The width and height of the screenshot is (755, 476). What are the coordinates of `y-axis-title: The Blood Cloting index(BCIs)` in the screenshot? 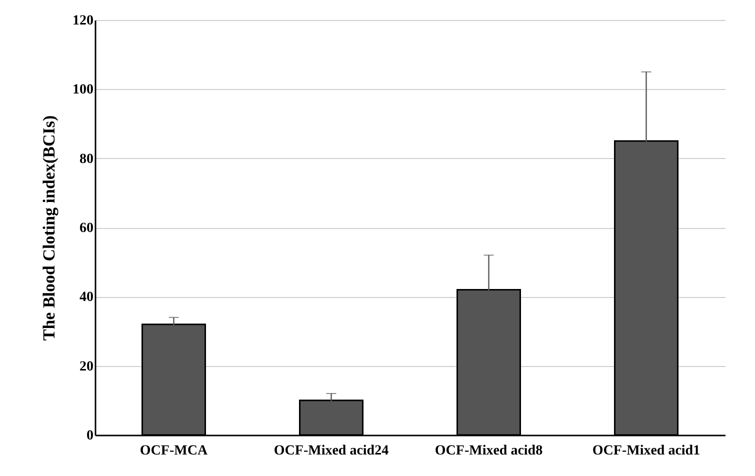 It's located at (49, 228).